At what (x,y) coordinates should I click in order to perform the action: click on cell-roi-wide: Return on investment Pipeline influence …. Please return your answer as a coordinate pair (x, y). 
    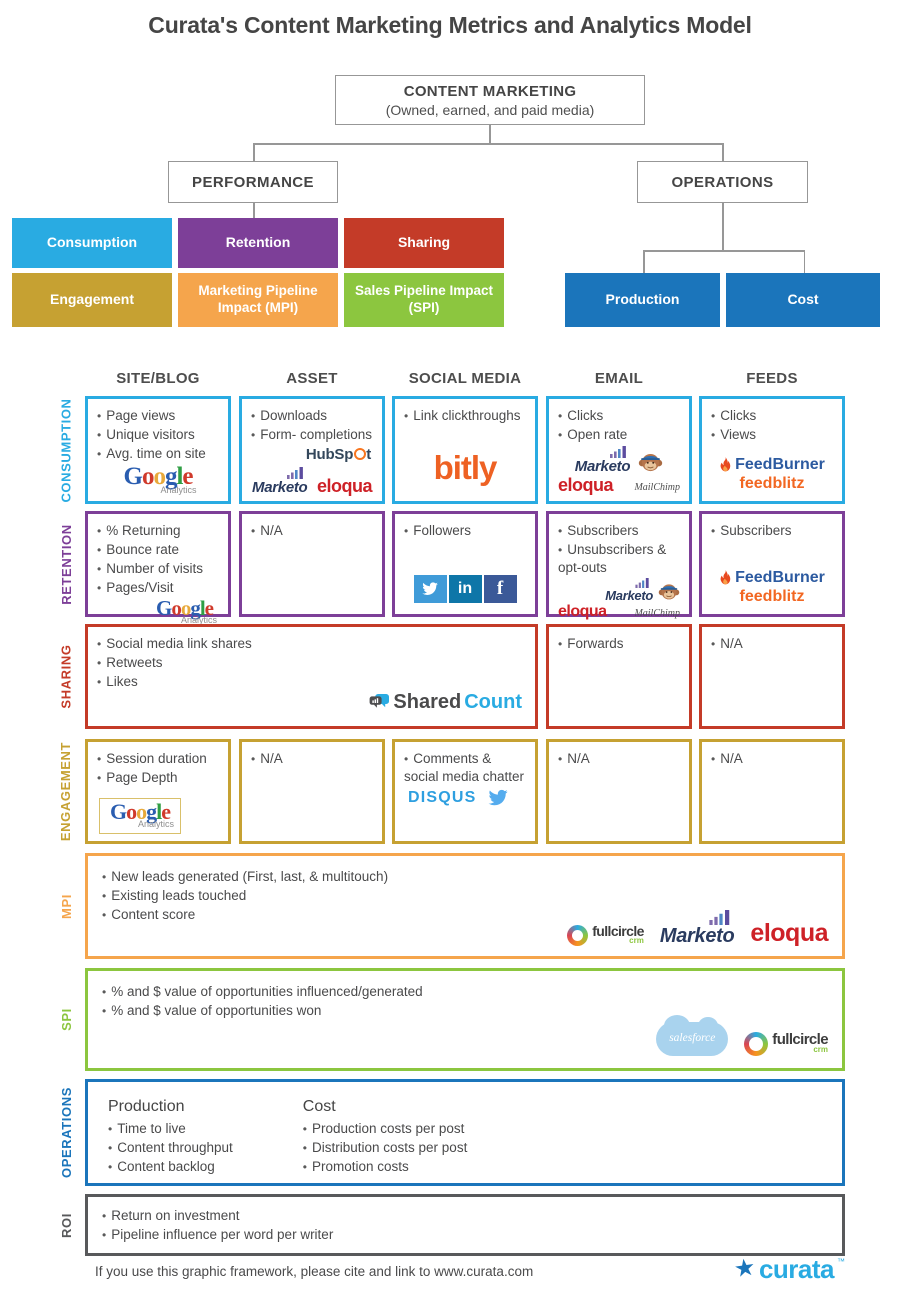
    Looking at the image, I should click on (465, 1225).